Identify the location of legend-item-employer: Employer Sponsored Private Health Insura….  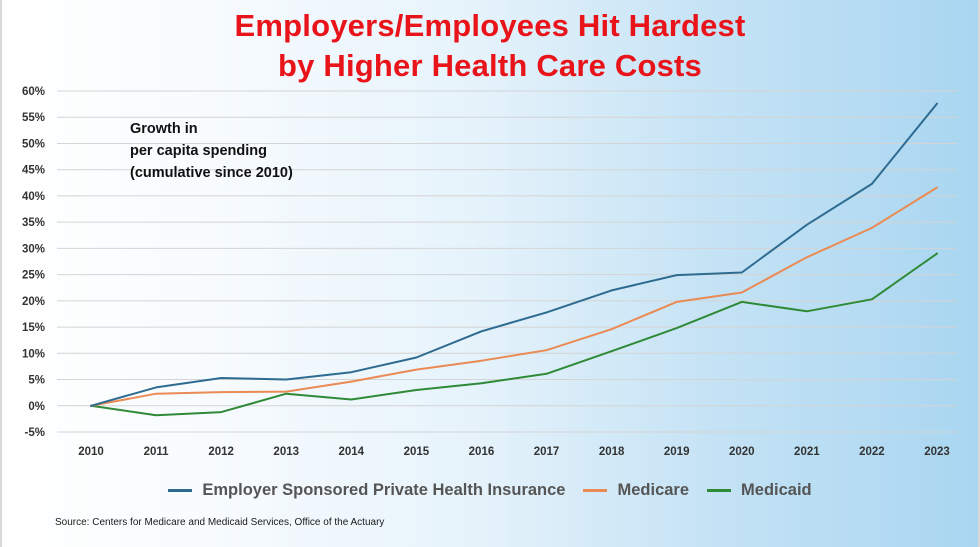
(366, 490).